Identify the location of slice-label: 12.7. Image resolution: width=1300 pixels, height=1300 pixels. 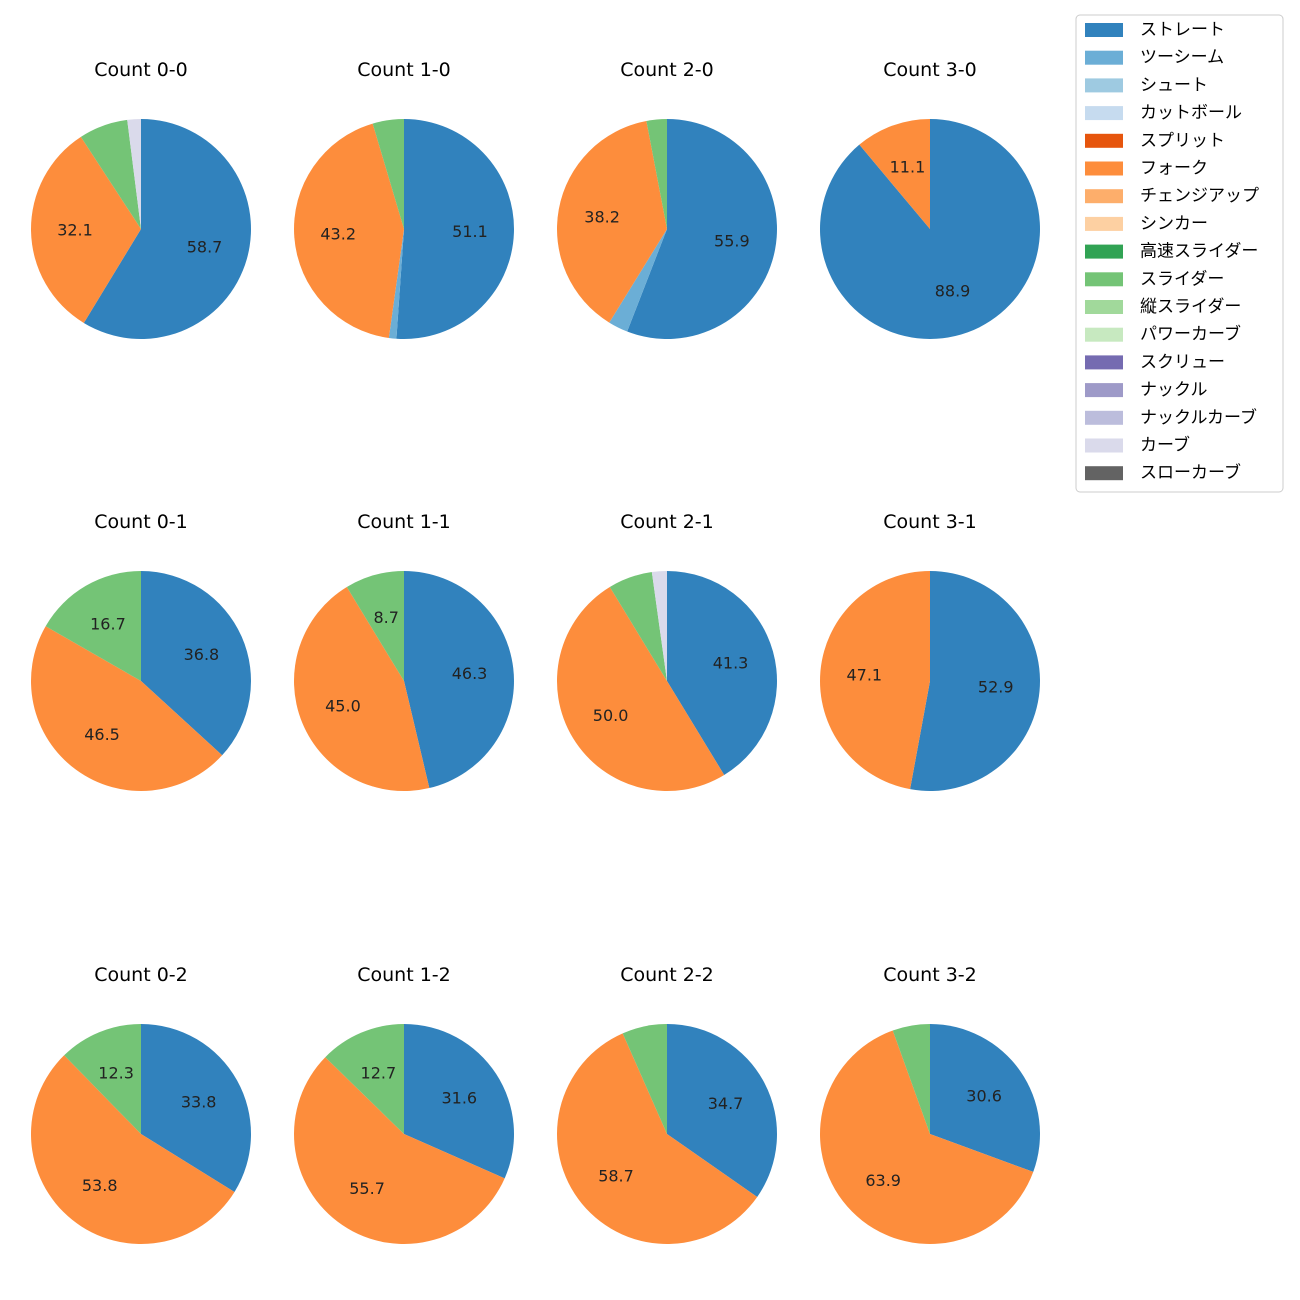
(379, 1073).